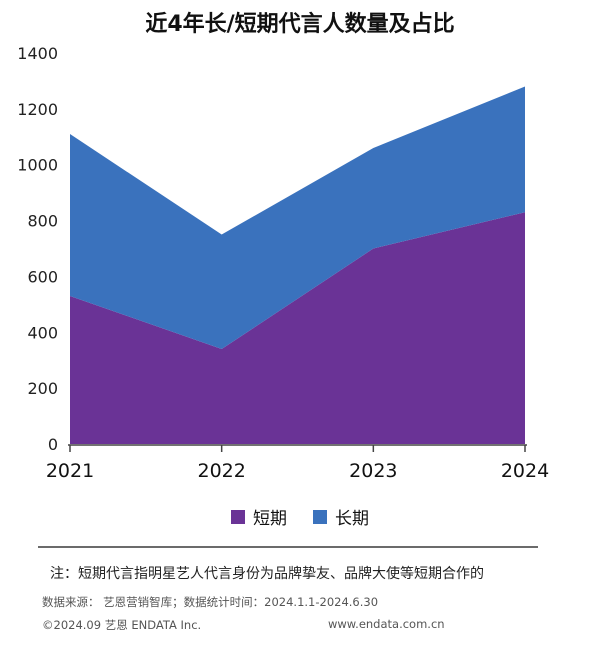 This screenshot has width=600, height=653. I want to click on y-tick-label: 1400, so click(37, 53).